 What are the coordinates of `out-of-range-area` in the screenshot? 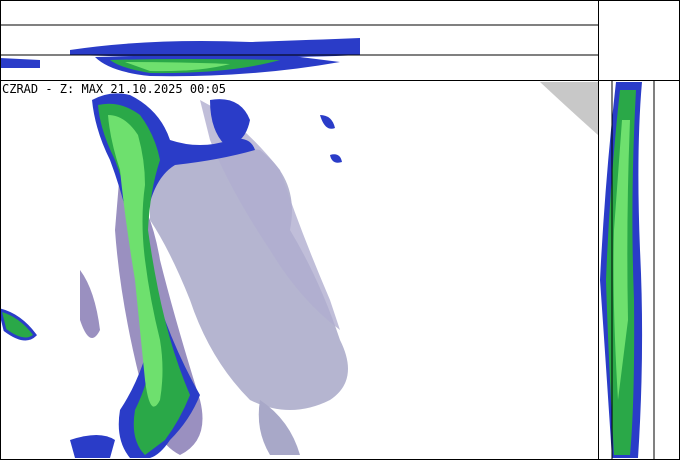 It's located at (569, 108).